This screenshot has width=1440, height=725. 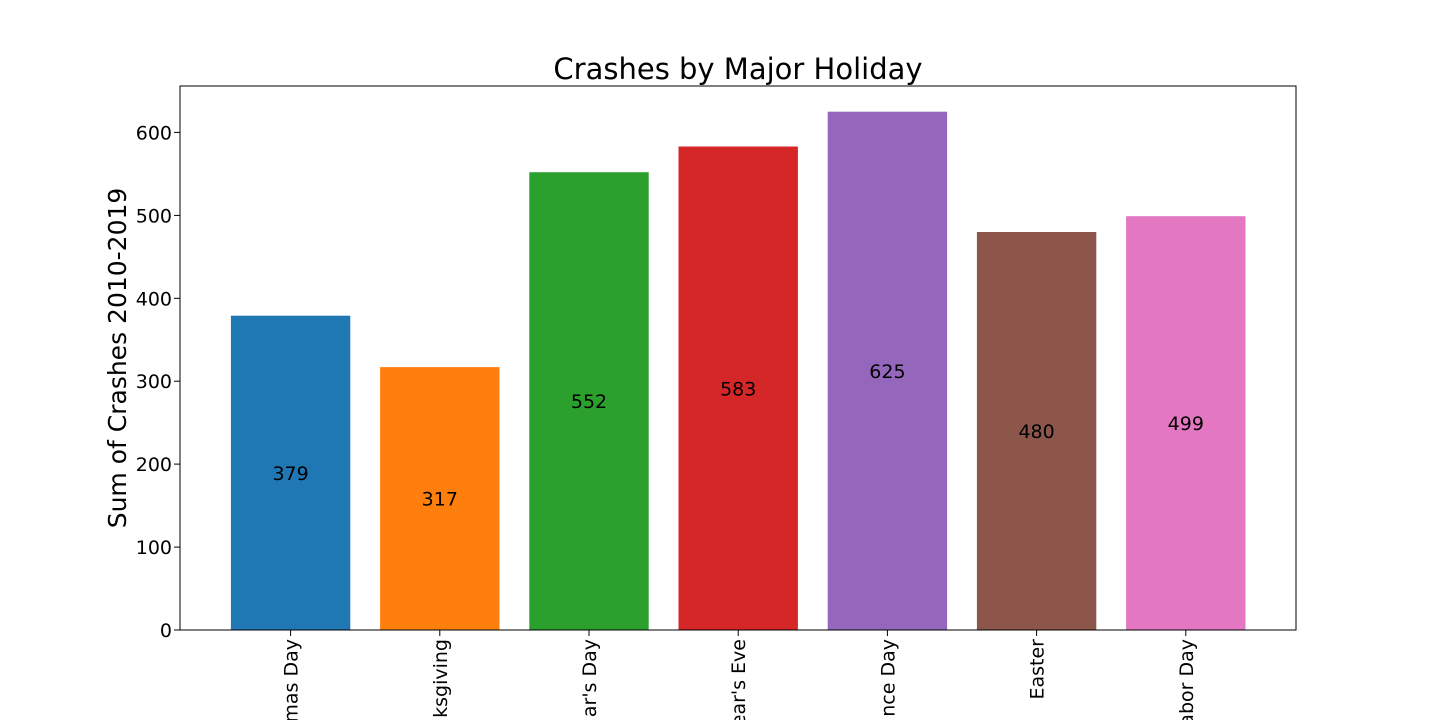 I want to click on y-tick-label-600: 600, so click(x=154, y=133).